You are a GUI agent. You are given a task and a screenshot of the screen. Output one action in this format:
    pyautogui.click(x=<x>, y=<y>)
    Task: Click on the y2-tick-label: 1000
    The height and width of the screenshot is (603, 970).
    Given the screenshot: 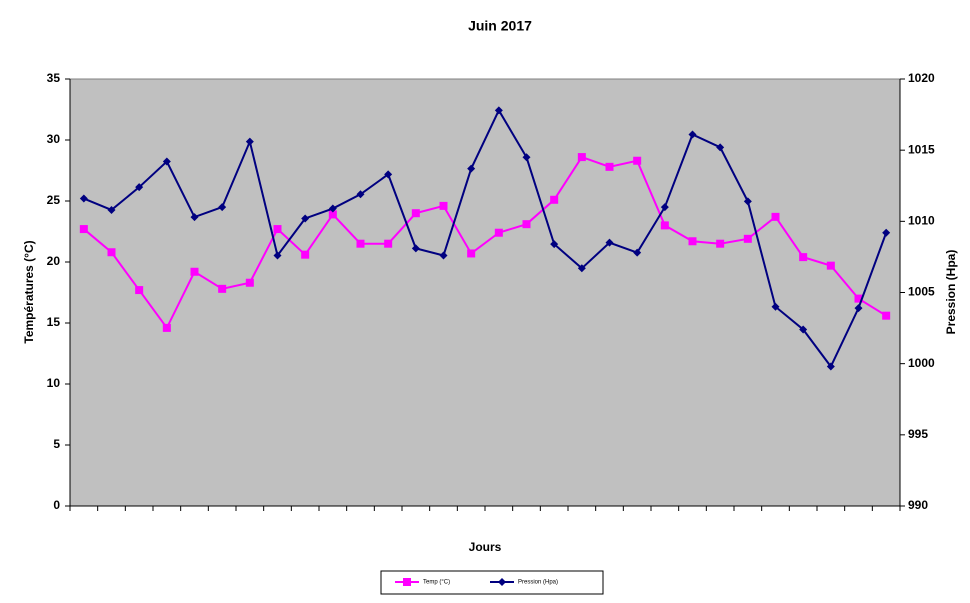 What is the action you would take?
    pyautogui.click(x=921, y=363)
    